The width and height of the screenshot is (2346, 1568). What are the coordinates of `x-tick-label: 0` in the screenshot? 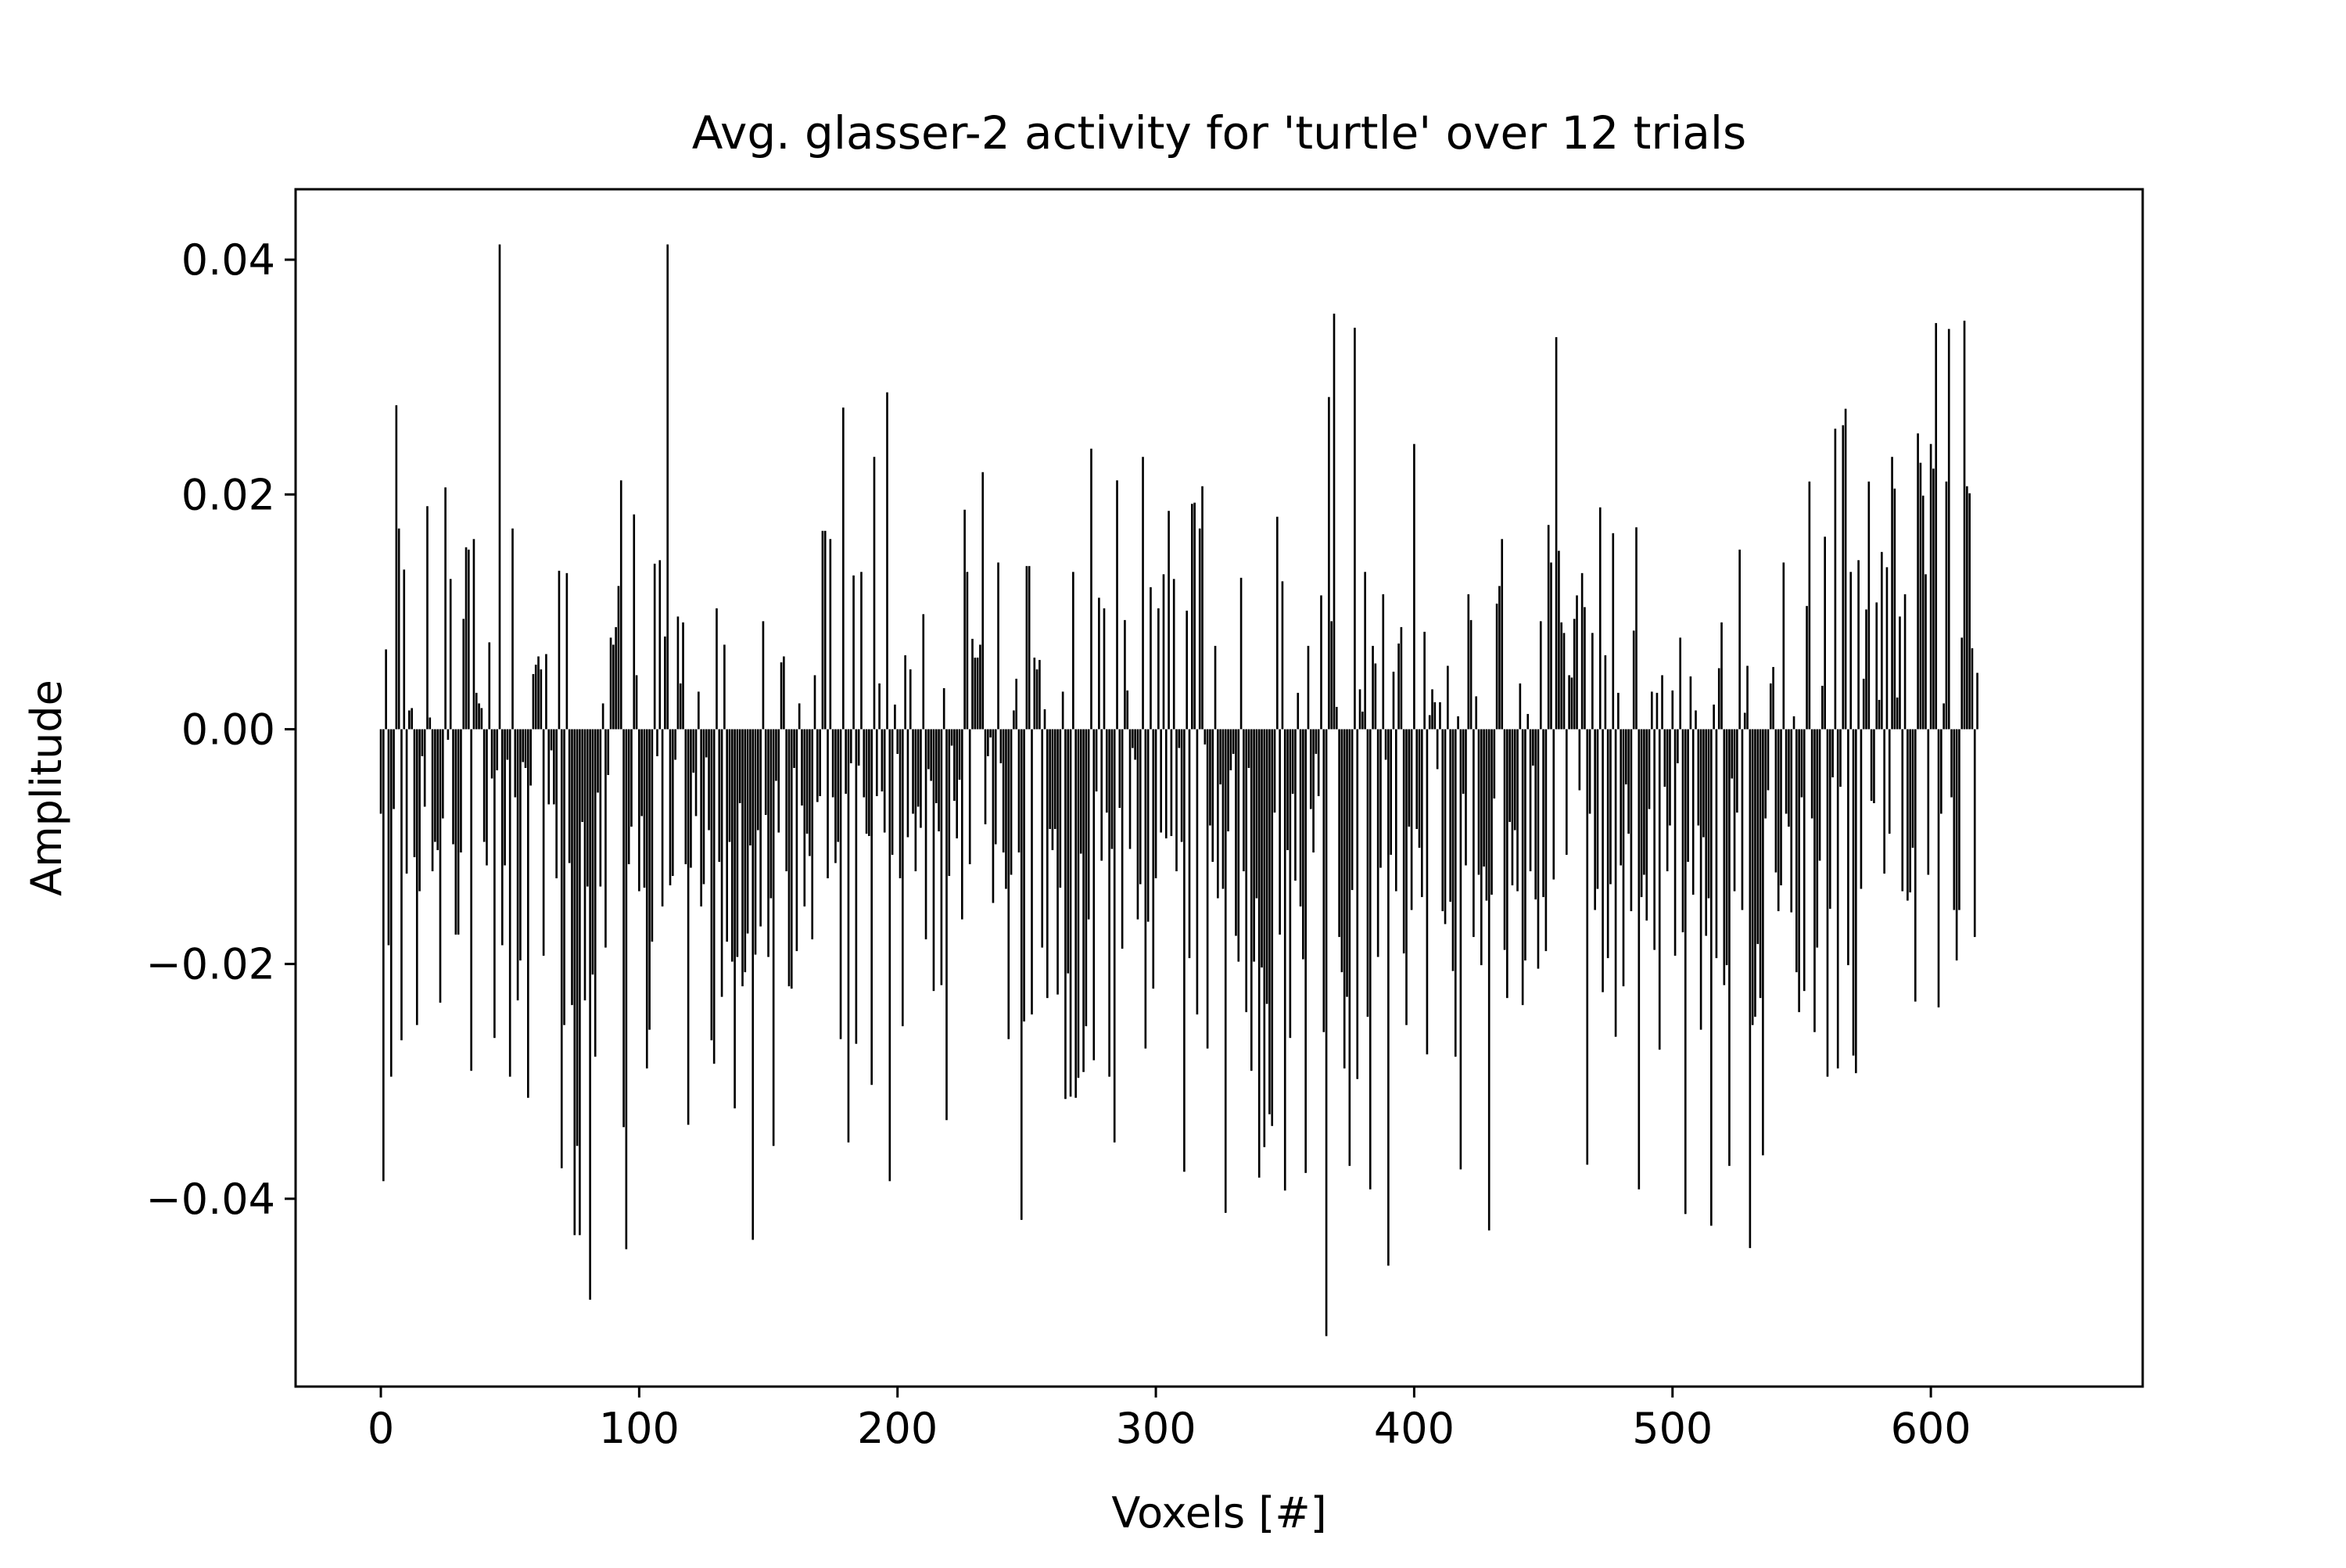 It's located at (381, 1428).